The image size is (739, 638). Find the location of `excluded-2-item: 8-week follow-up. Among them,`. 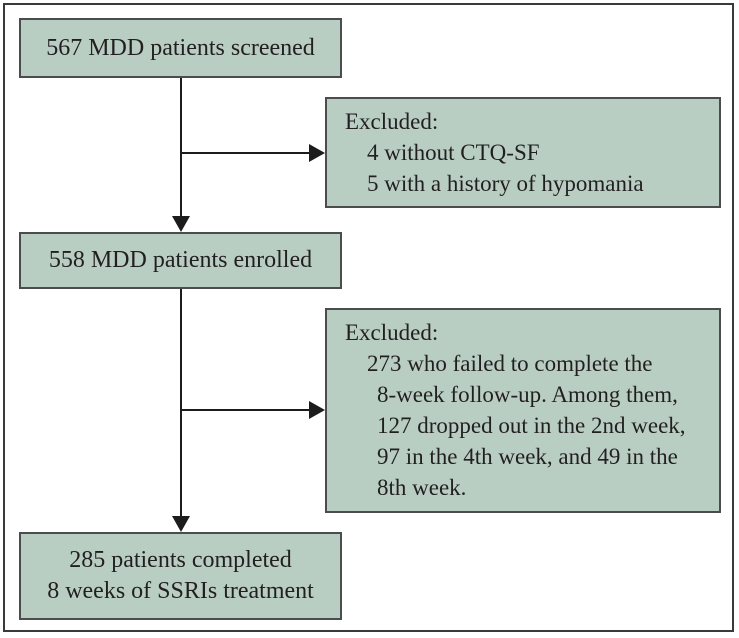

excluded-2-item: 8-week follow-up. Among them, is located at coordinates (527, 394).